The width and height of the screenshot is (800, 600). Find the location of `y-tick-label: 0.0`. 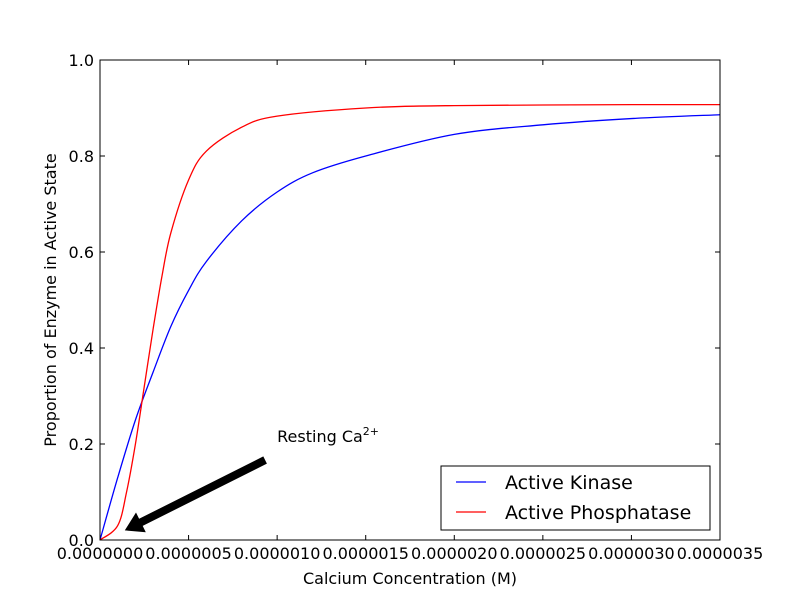

y-tick-label: 0.0 is located at coordinates (81, 540).